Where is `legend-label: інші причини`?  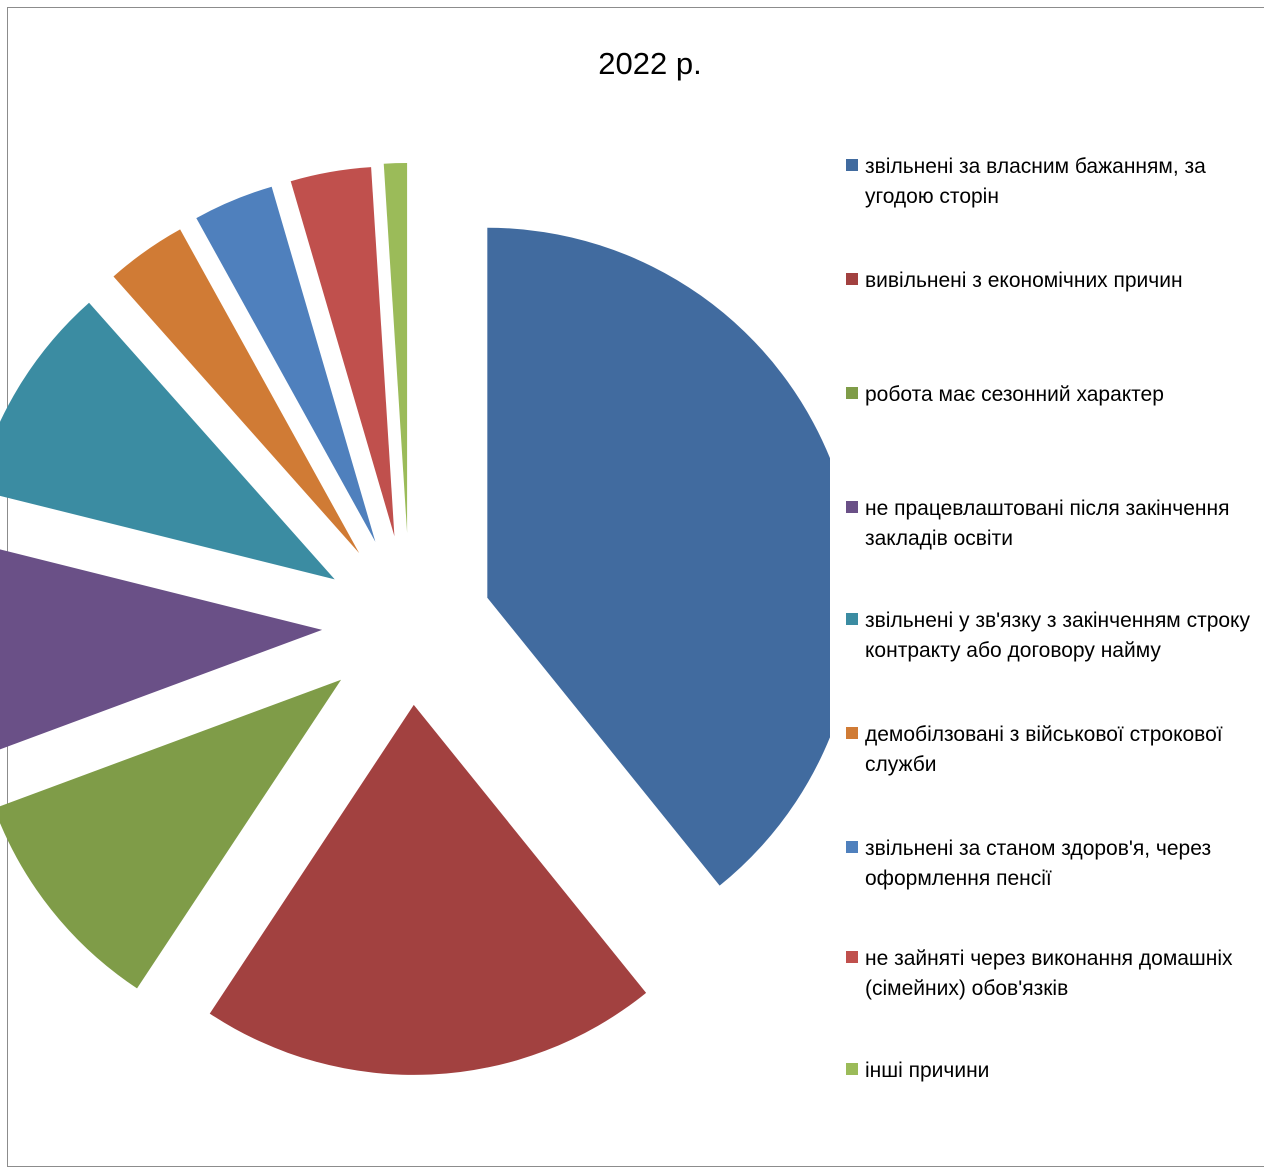 legend-label: інші причини is located at coordinates (927, 1070).